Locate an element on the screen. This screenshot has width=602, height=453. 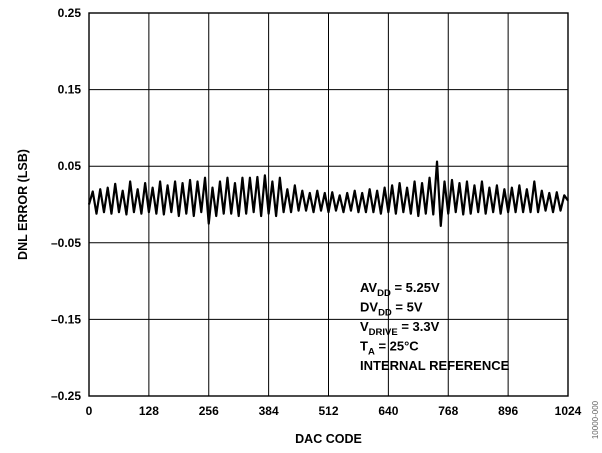
y-tick-label: 0.05 is located at coordinates (70, 166).